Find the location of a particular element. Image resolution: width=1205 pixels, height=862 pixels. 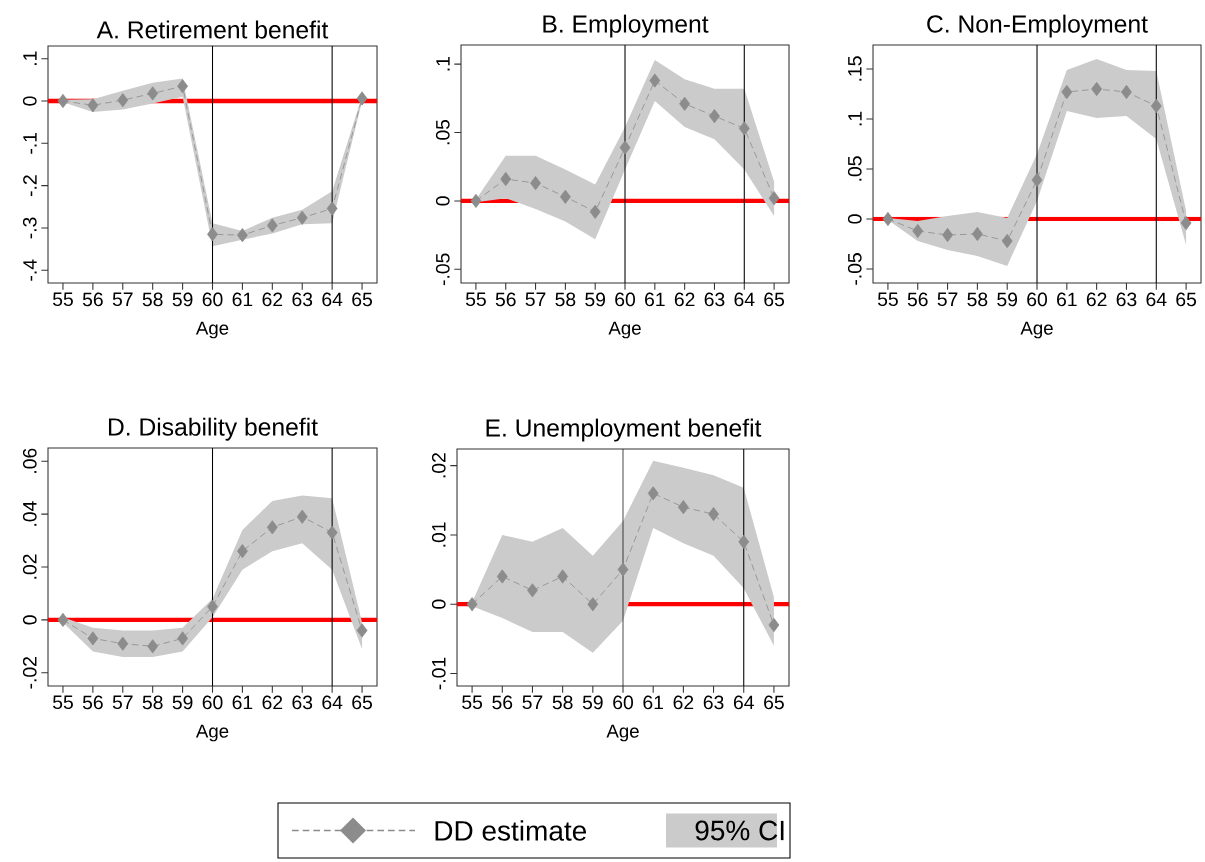

y-tick-label: .04 is located at coordinates (29, 513).